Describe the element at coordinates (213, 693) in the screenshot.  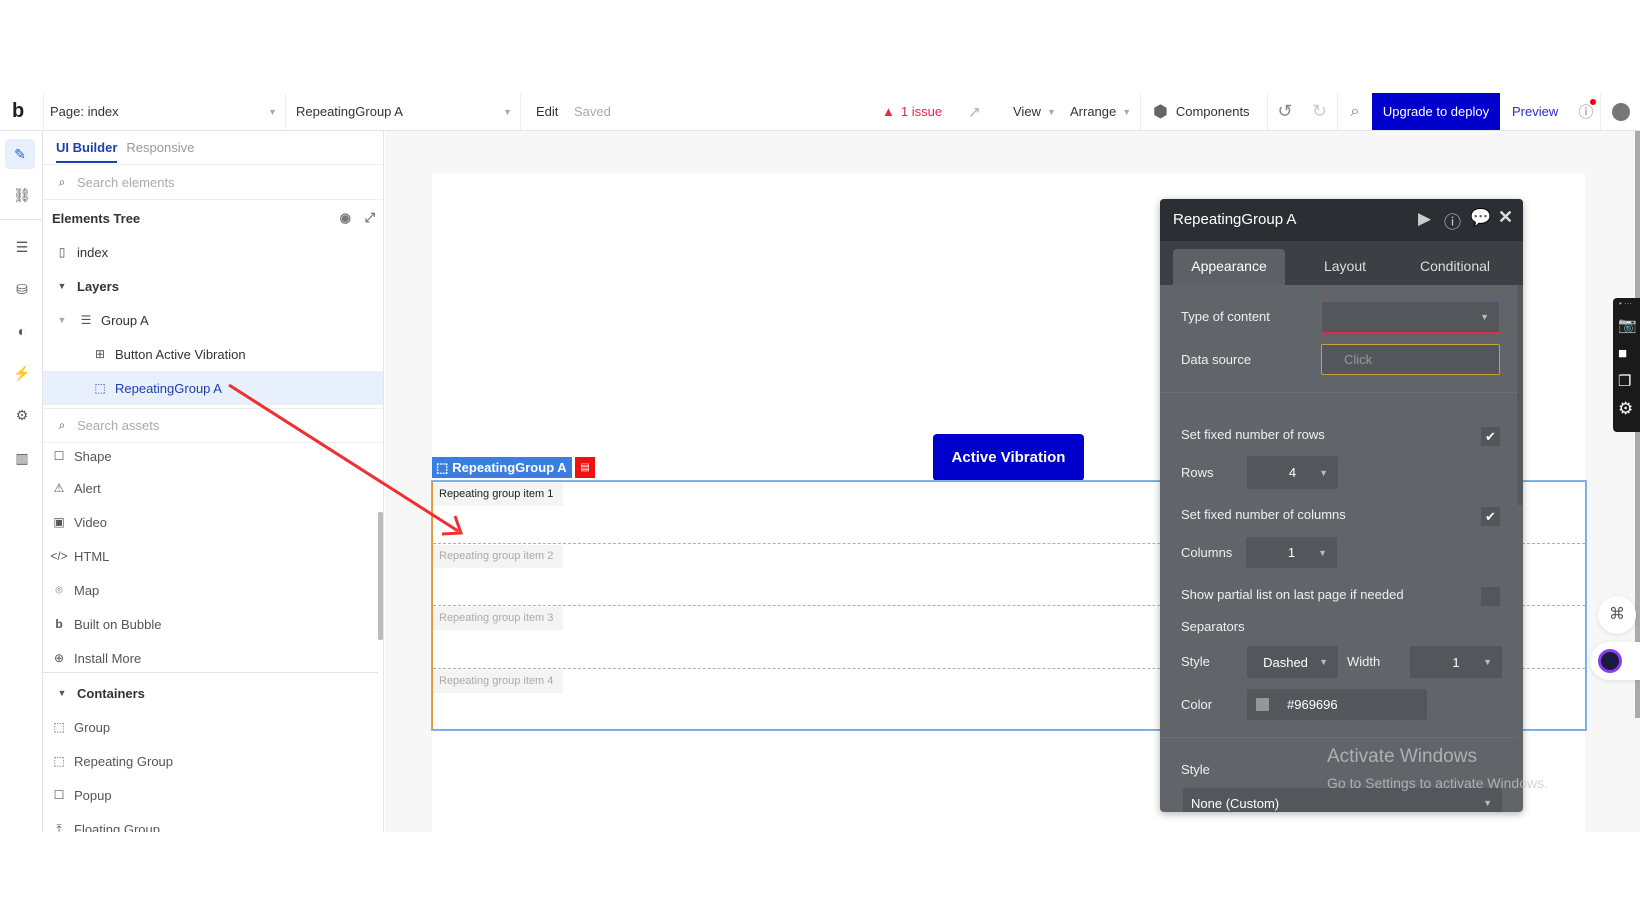
I see `containers-header: ▼ Containers` at that location.